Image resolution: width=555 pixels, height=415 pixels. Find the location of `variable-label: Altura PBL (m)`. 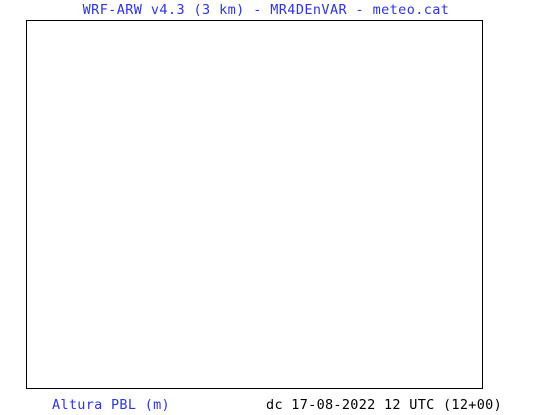

variable-label: Altura PBL (m) is located at coordinates (111, 405).